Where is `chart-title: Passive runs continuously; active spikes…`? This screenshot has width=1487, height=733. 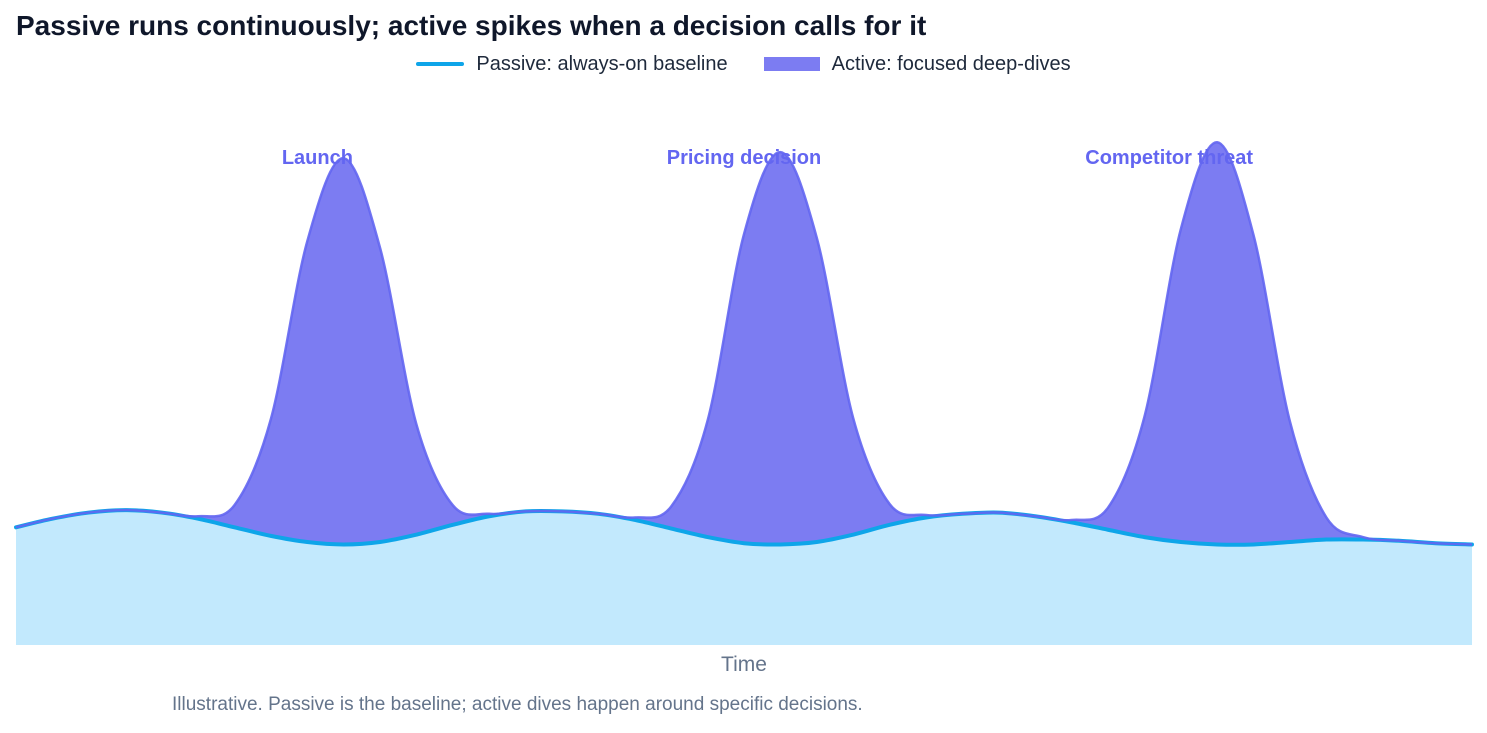 chart-title: Passive runs continuously; active spikes… is located at coordinates (471, 25).